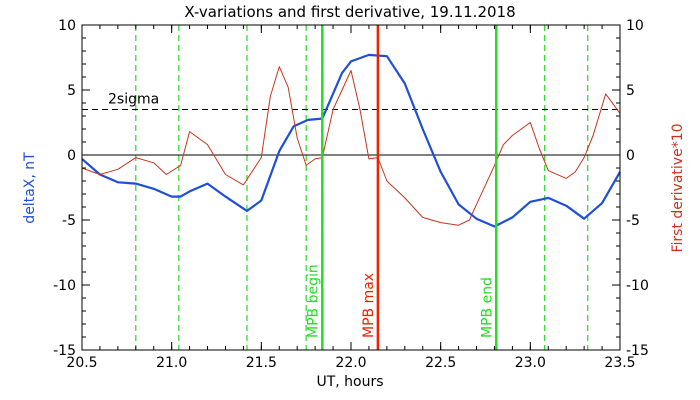 The height and width of the screenshot is (400, 700). What do you see at coordinates (64, 351) in the screenshot?
I see `y-tick-label-0: -15` at bounding box center [64, 351].